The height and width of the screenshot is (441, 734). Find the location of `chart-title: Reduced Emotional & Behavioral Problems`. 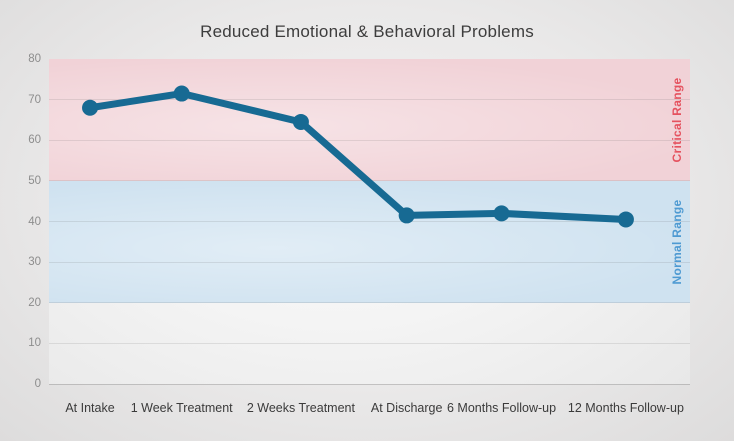

chart-title: Reduced Emotional & Behavioral Problems is located at coordinates (367, 31).